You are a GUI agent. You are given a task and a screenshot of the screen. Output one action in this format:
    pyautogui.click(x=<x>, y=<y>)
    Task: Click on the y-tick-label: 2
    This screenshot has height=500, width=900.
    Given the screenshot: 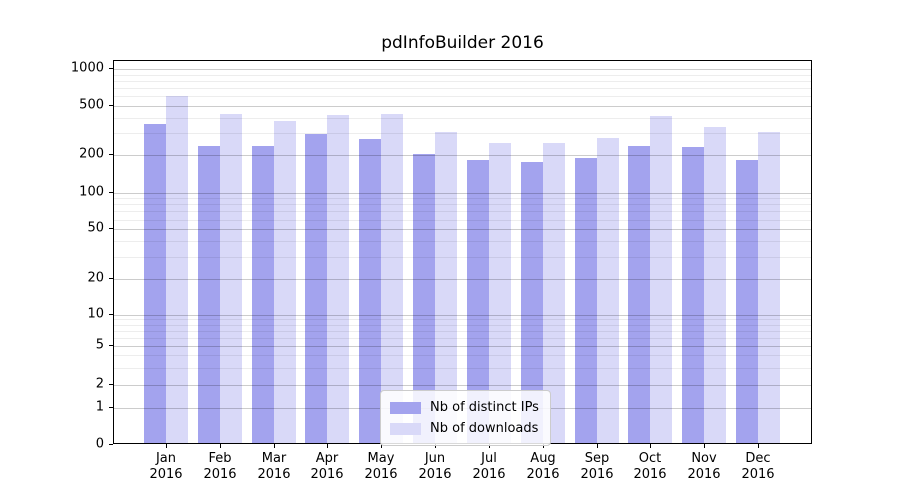 What is the action you would take?
    pyautogui.click(x=99, y=384)
    